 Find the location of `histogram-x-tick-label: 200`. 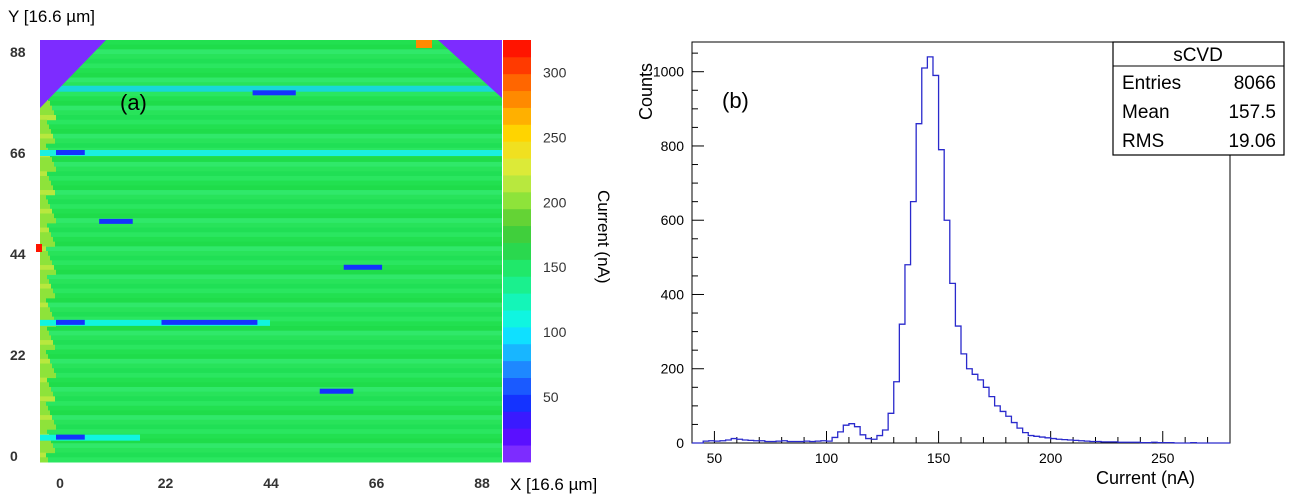

histogram-x-tick-label: 200 is located at coordinates (1051, 458).